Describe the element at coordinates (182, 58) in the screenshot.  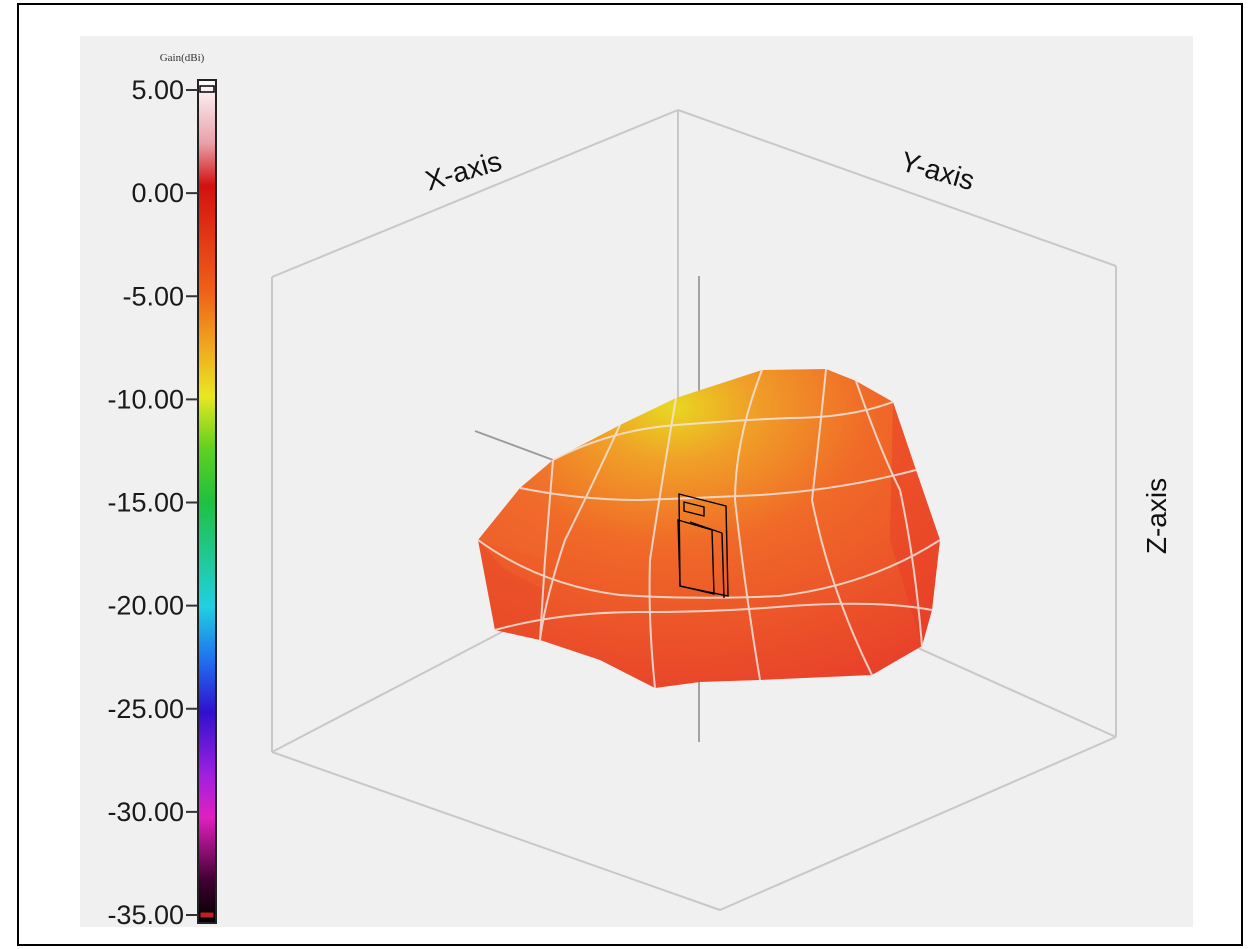
I see `colorbar-title: Gain(dBi)` at that location.